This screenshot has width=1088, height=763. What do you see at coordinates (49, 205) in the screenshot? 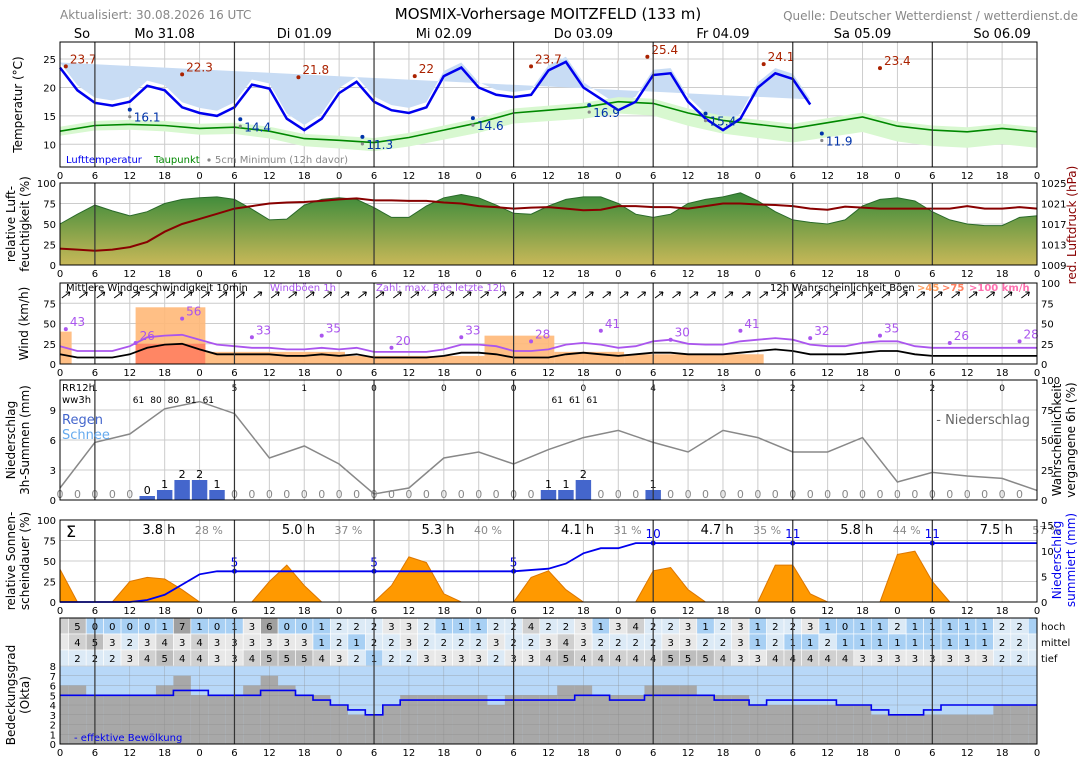
I see `hum-ytick: 75` at bounding box center [49, 205].